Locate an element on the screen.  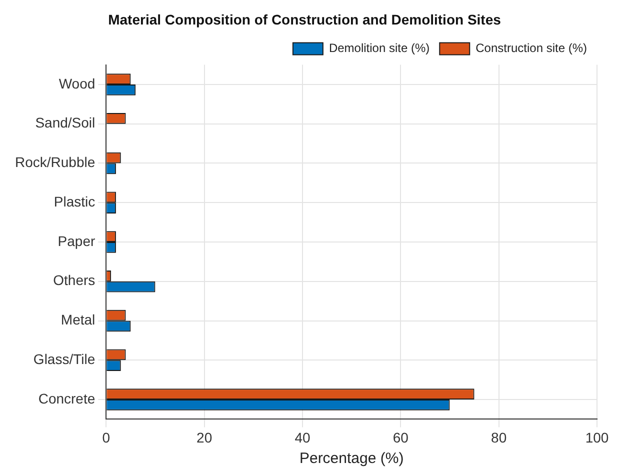
y-tick-label: Plastic is located at coordinates (75, 201).